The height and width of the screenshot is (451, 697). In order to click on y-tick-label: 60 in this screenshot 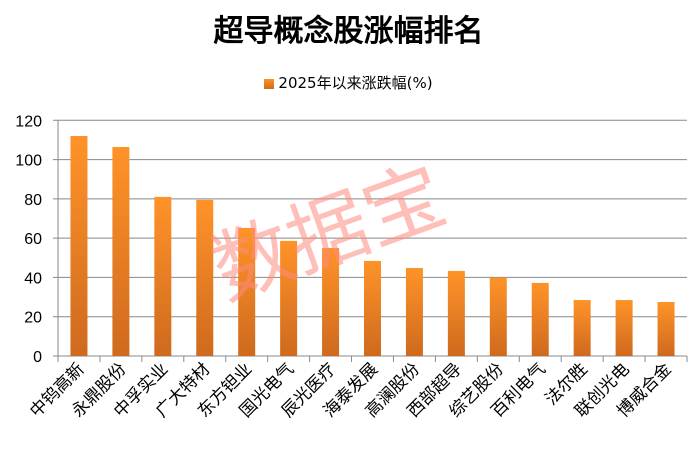, I will do `click(33, 239)`.